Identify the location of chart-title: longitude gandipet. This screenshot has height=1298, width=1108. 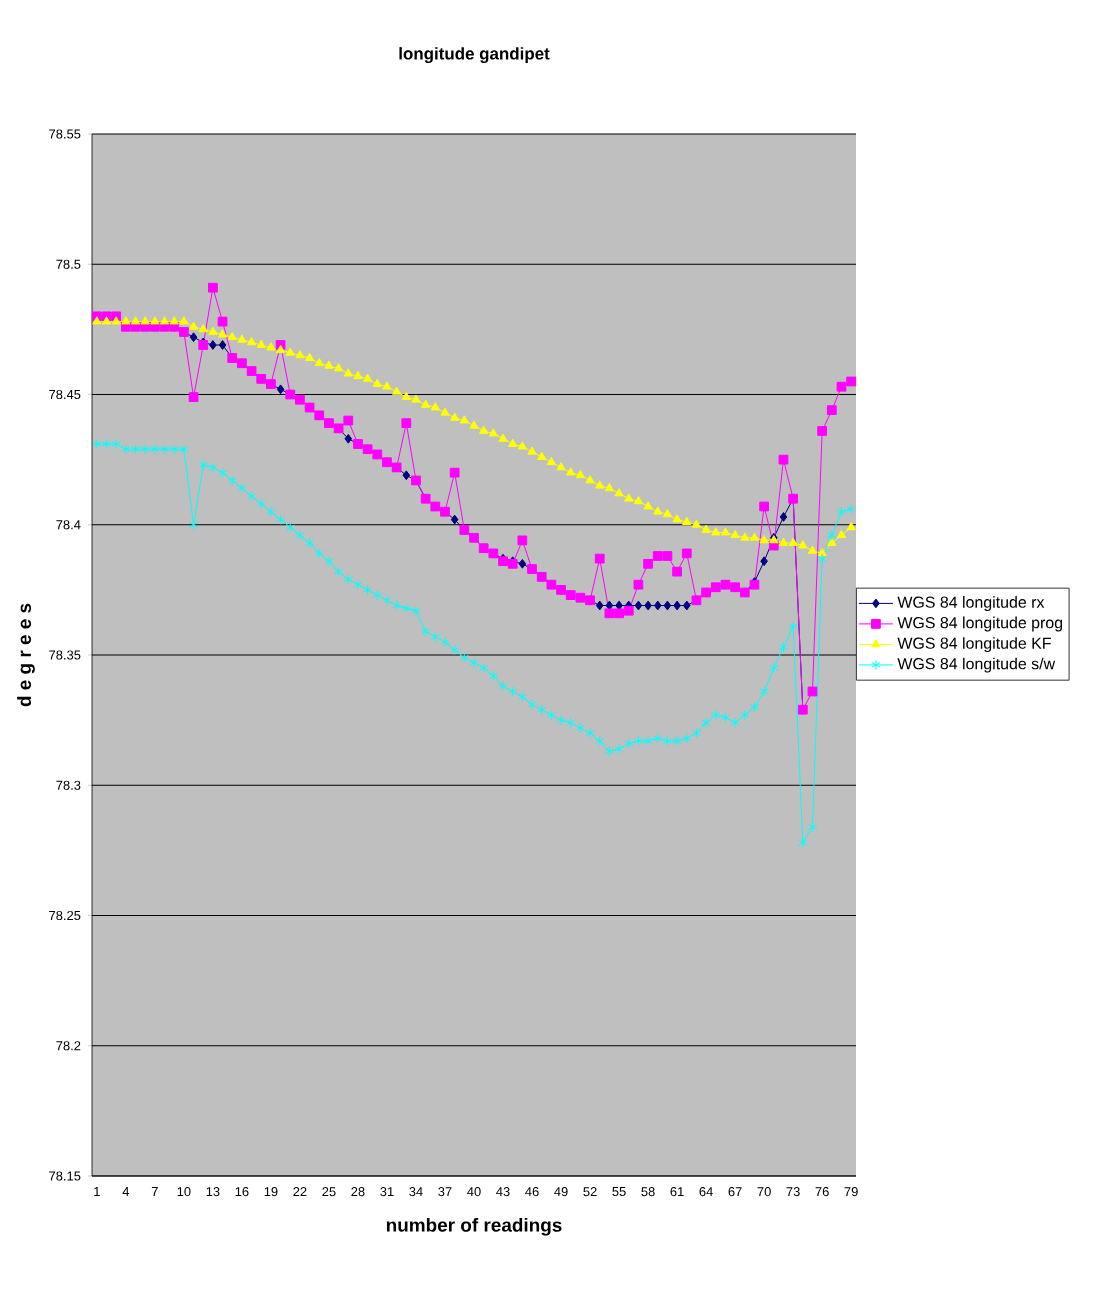
(474, 55).